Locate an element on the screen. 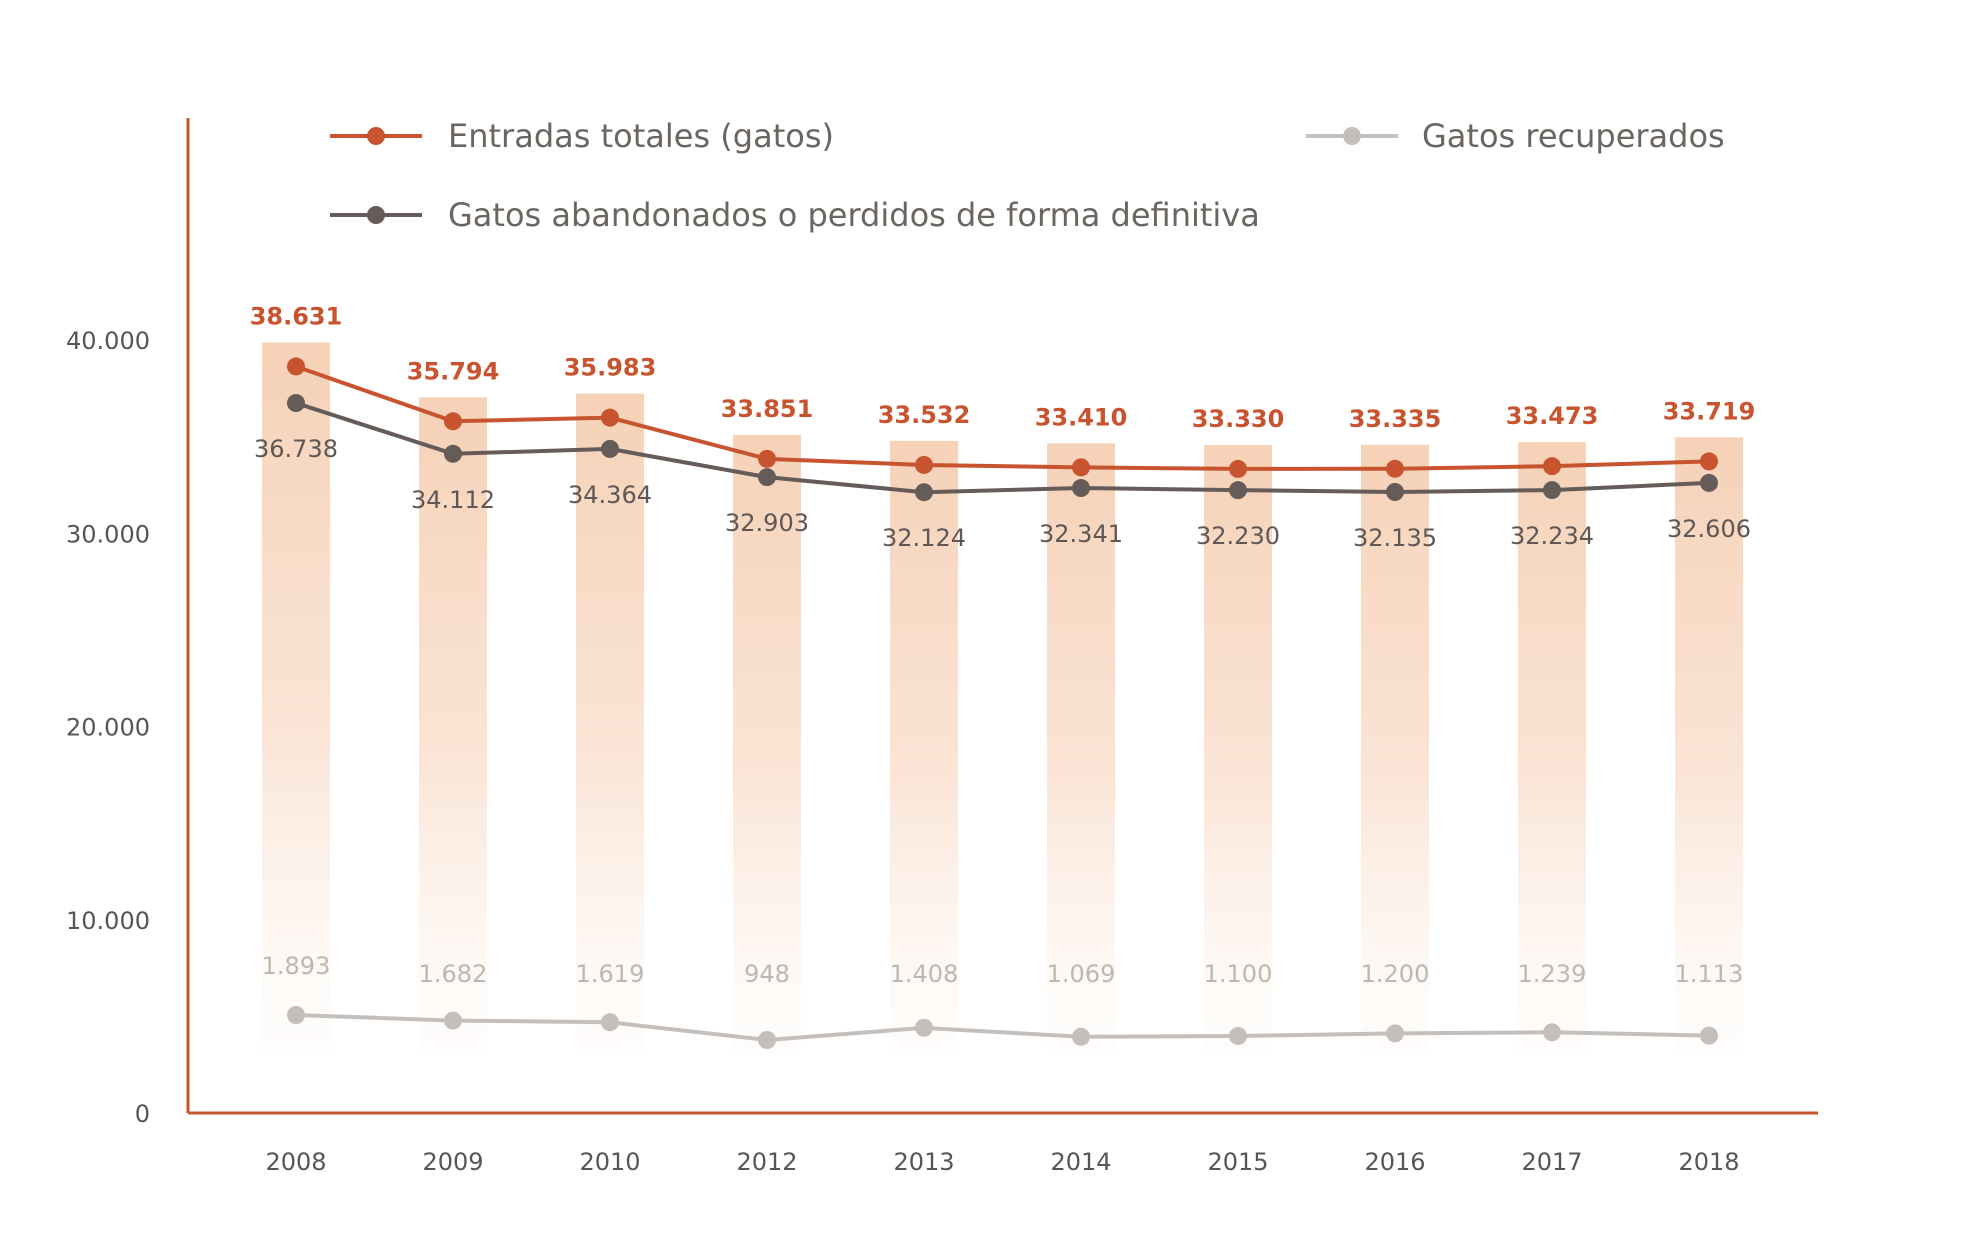  bar-2010 is located at coordinates (610, 723).